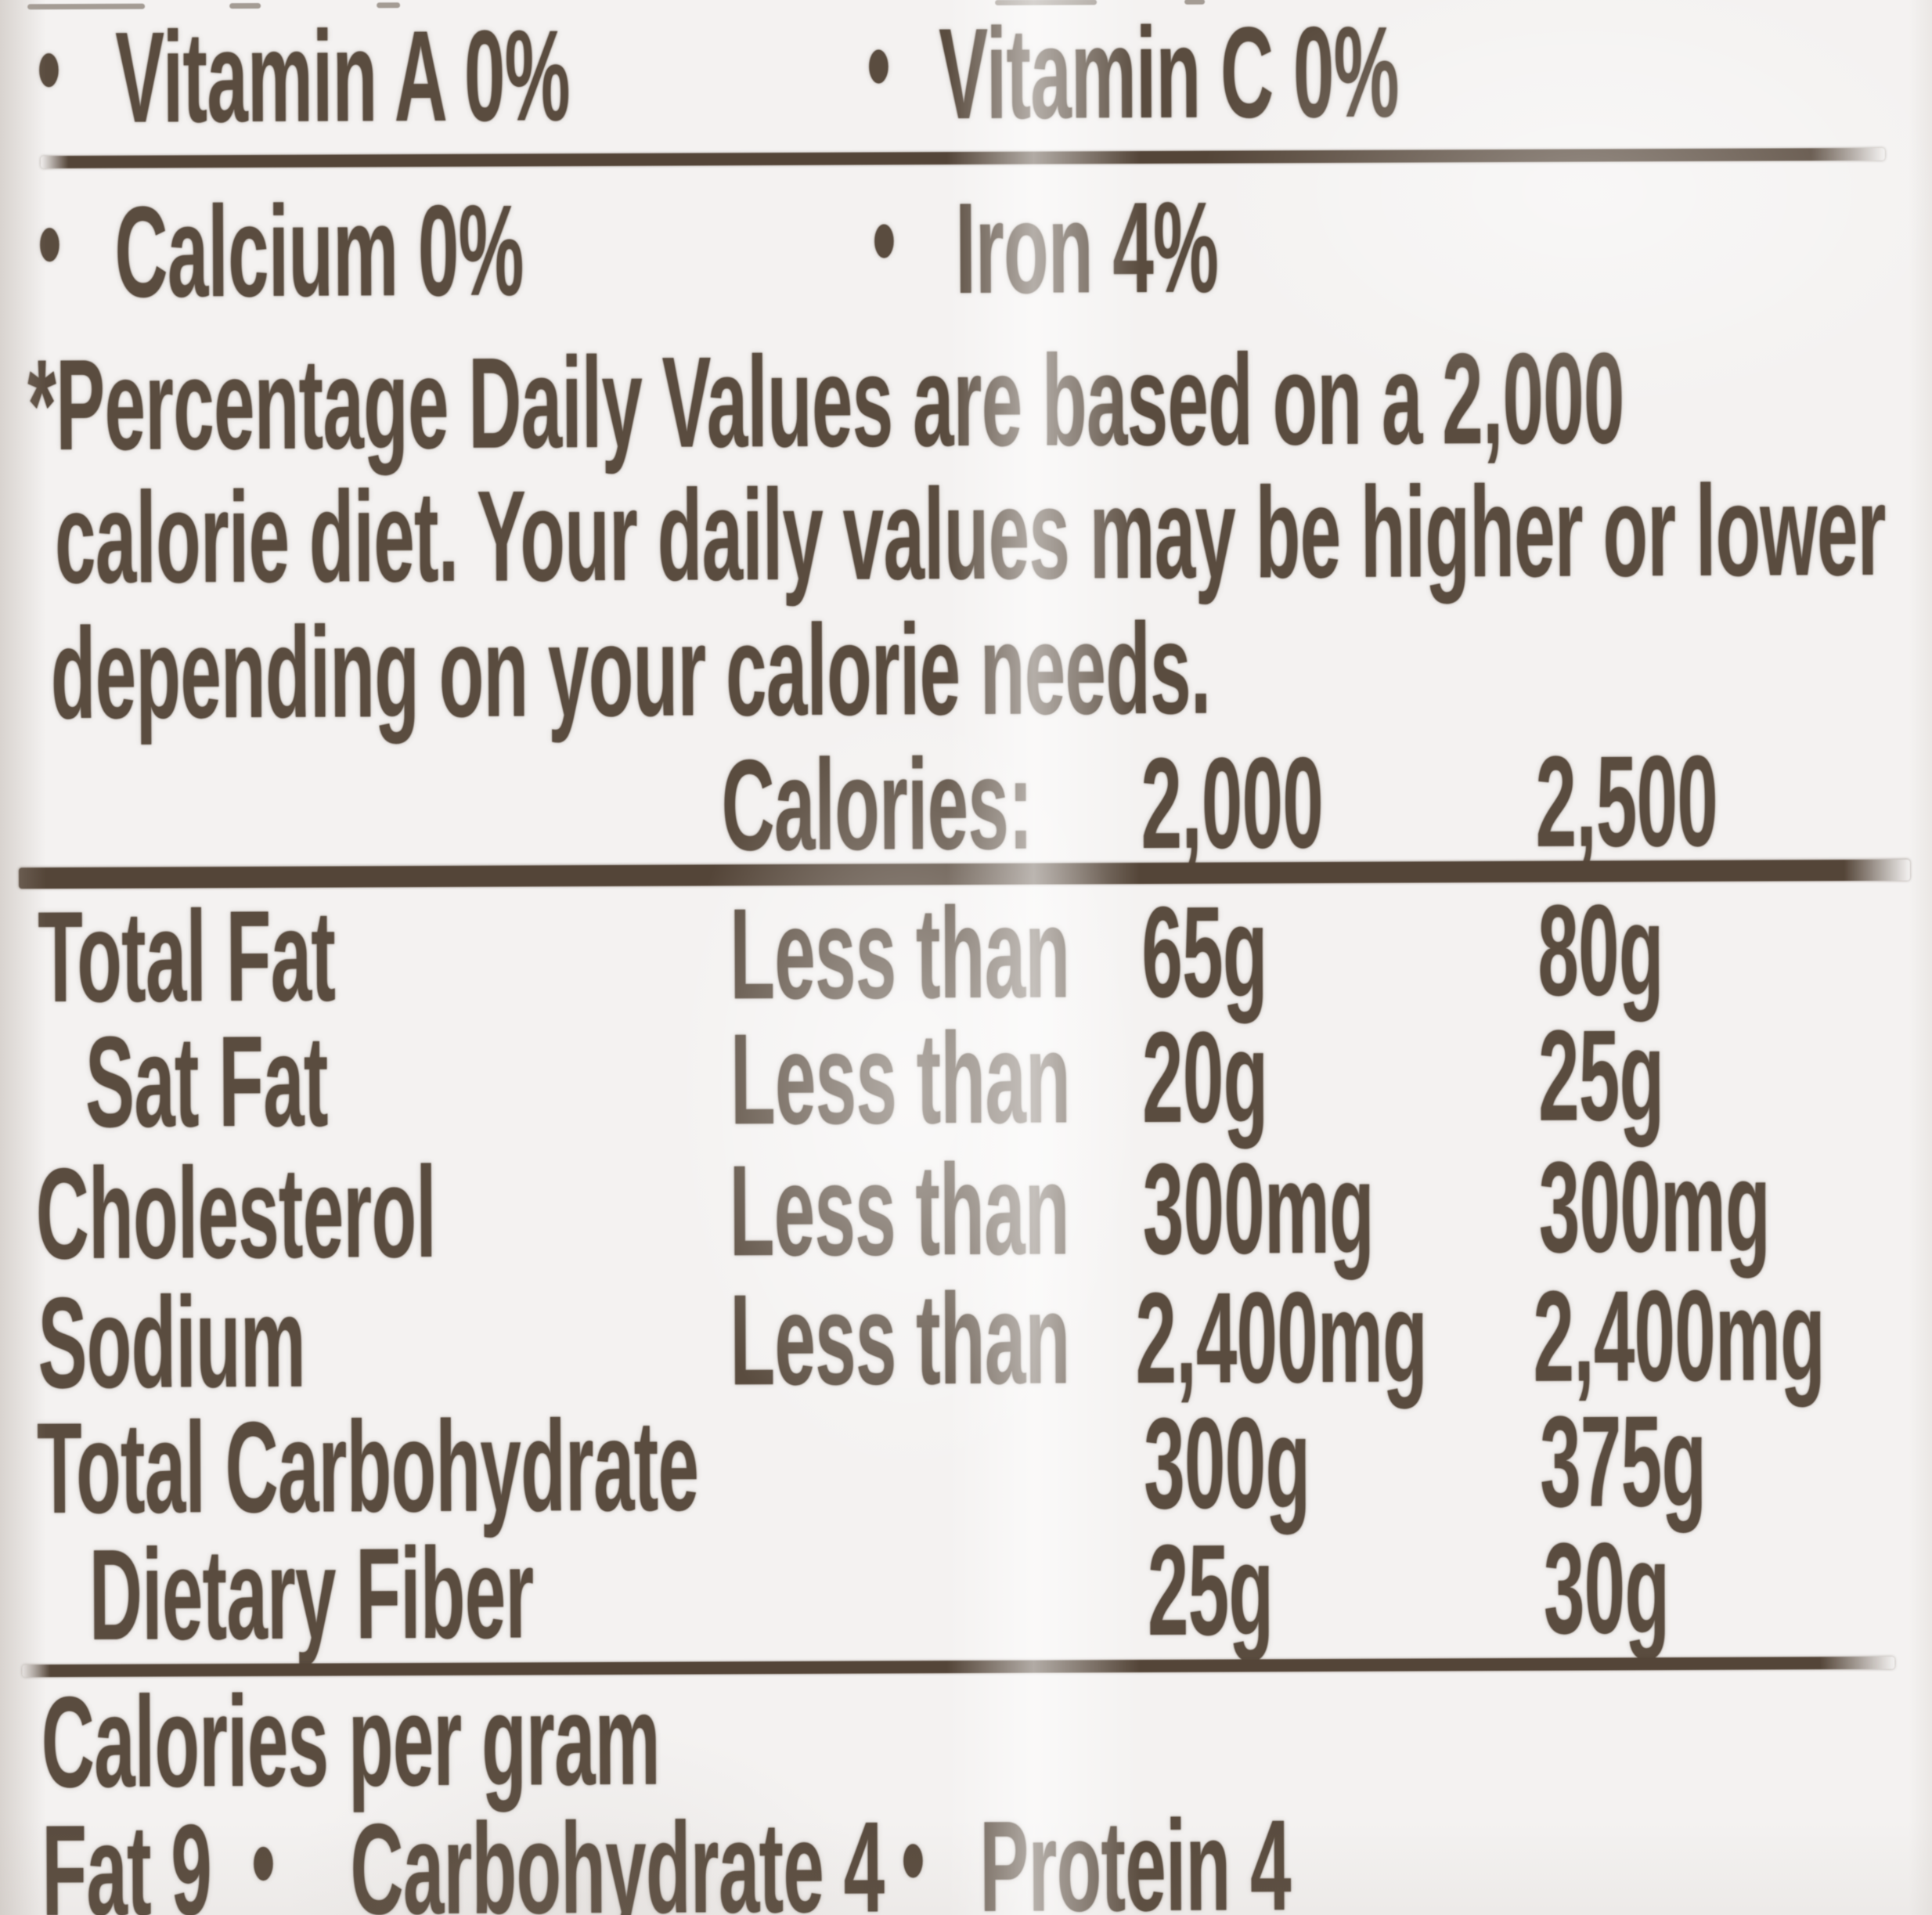 Image resolution: width=1932 pixels, height=1915 pixels. Describe the element at coordinates (1600, 1076) in the screenshot. I see `dv-value-2500: 25g` at that location.